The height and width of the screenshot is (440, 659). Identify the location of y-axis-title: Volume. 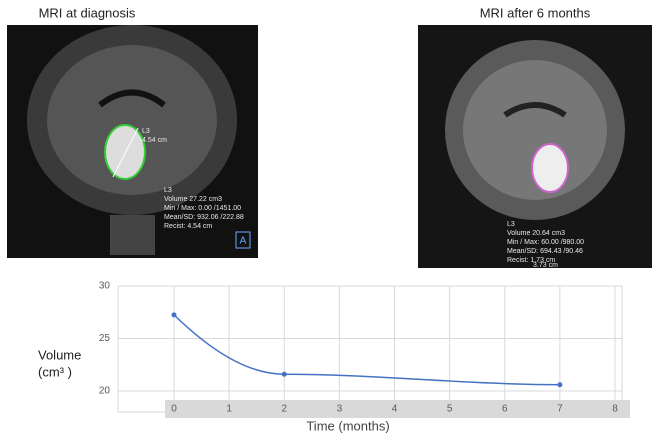
(59, 354).